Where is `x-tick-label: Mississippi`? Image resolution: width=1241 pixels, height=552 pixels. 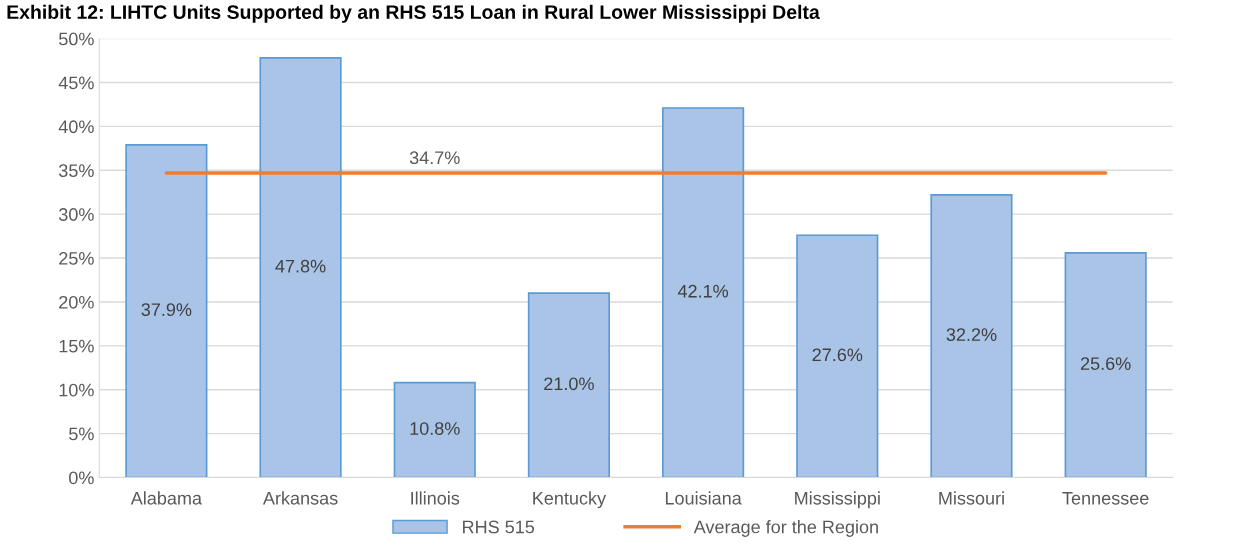
x-tick-label: Mississippi is located at coordinates (837, 500).